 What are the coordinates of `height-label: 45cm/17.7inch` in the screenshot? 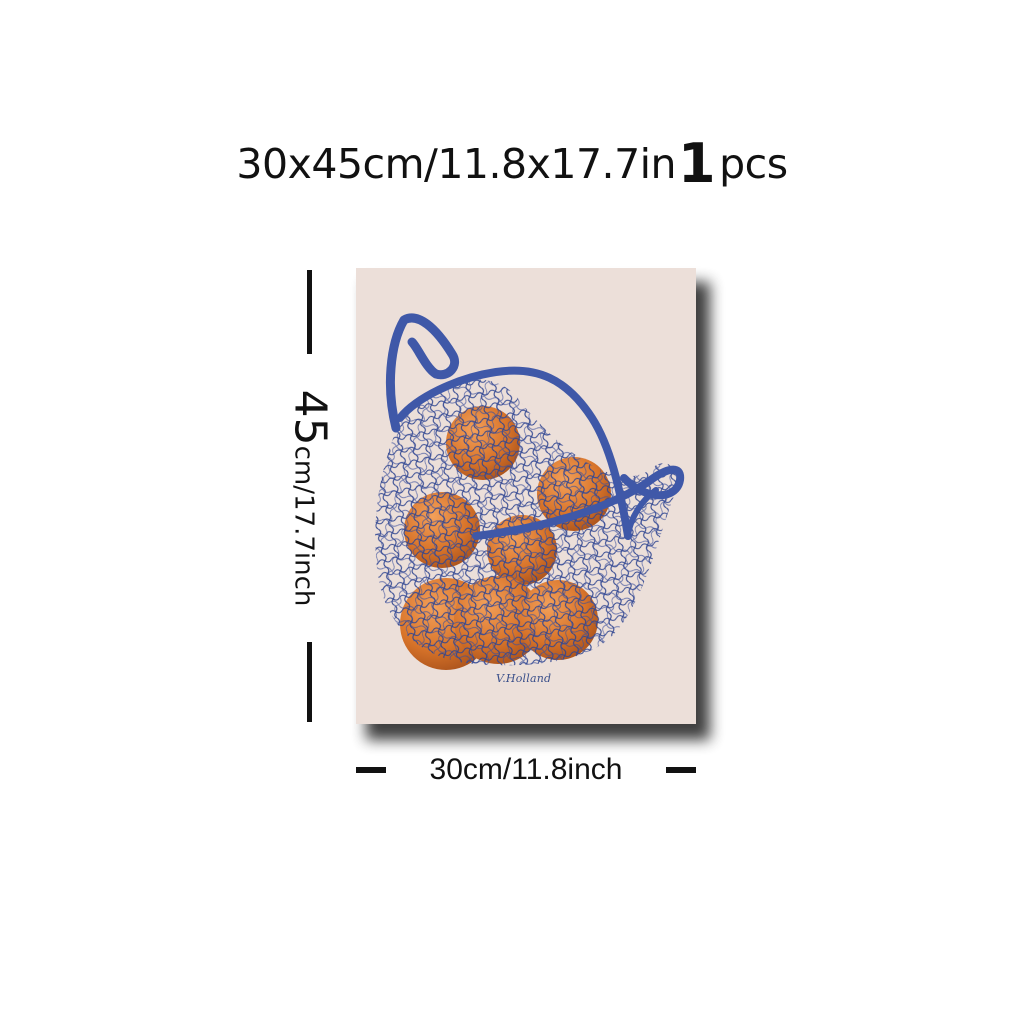 It's located at (310, 498).